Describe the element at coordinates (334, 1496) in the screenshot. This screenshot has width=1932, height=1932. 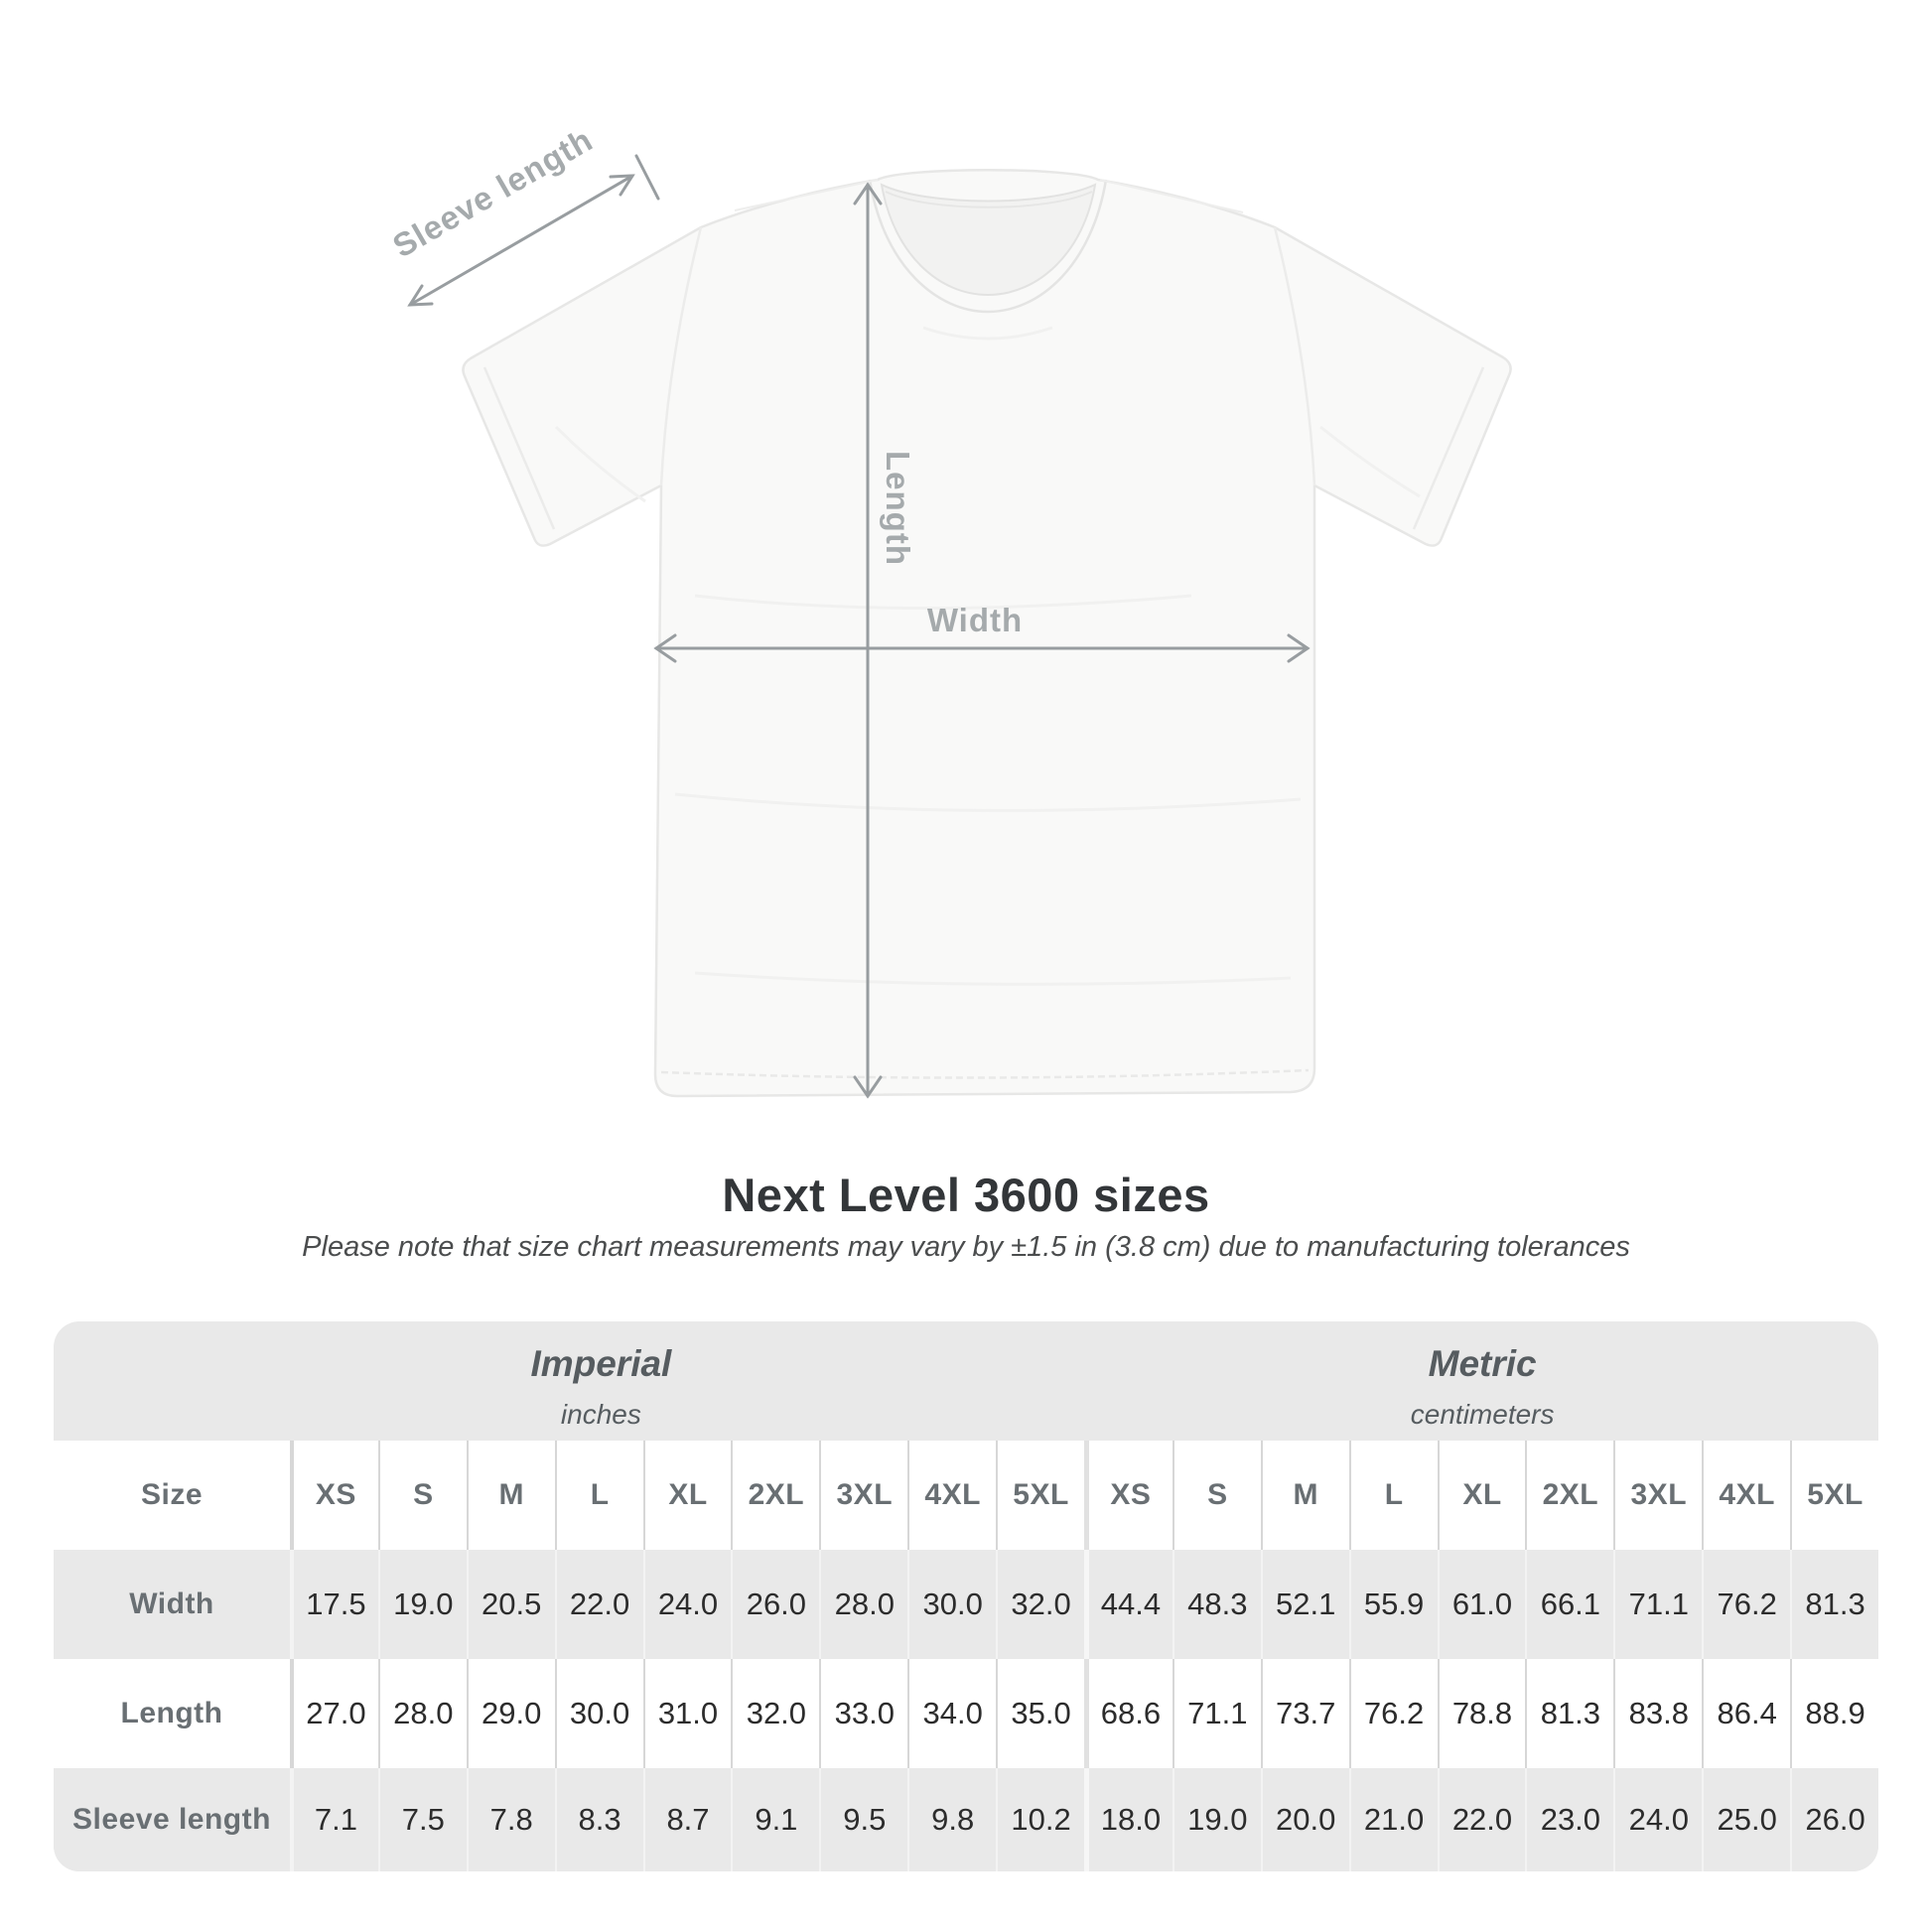
I see `size-header-imperial-xs: XS` at that location.